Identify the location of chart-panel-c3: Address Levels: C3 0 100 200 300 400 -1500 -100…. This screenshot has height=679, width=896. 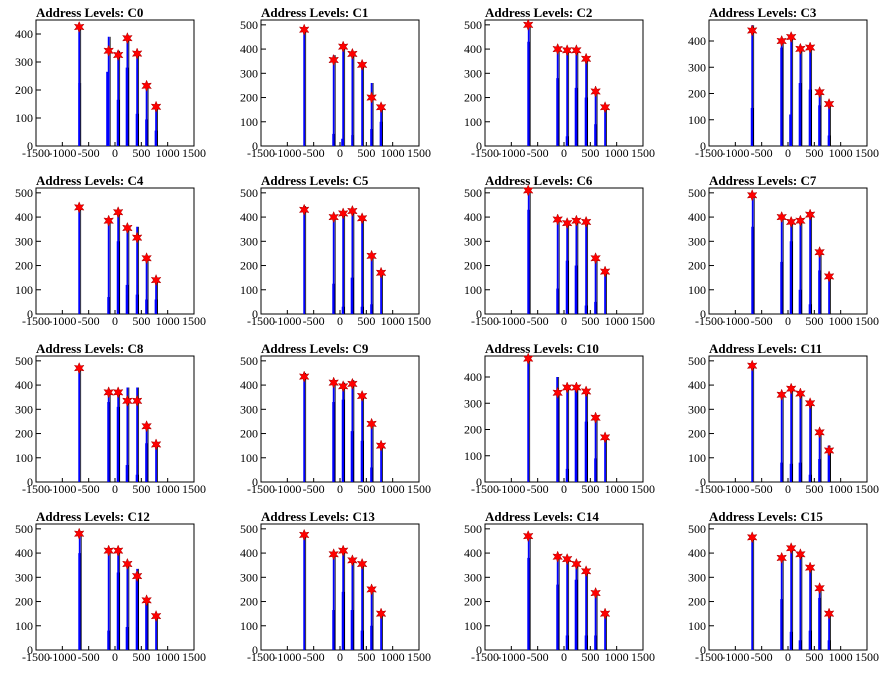
(785, 88).